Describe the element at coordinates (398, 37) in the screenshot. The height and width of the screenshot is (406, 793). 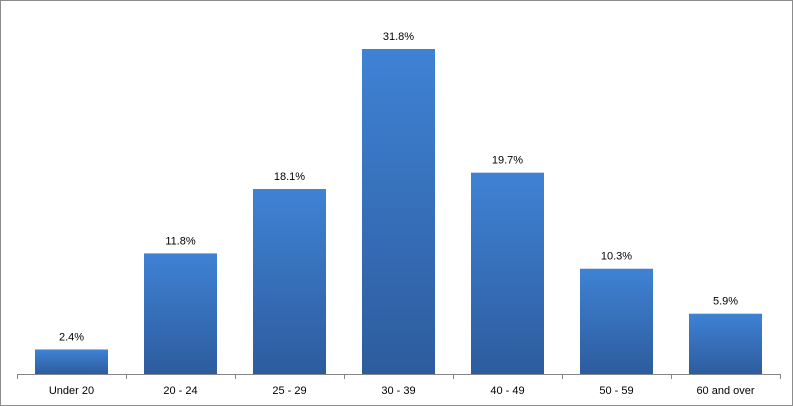
I see `data-label-30-39: 31.8%` at that location.